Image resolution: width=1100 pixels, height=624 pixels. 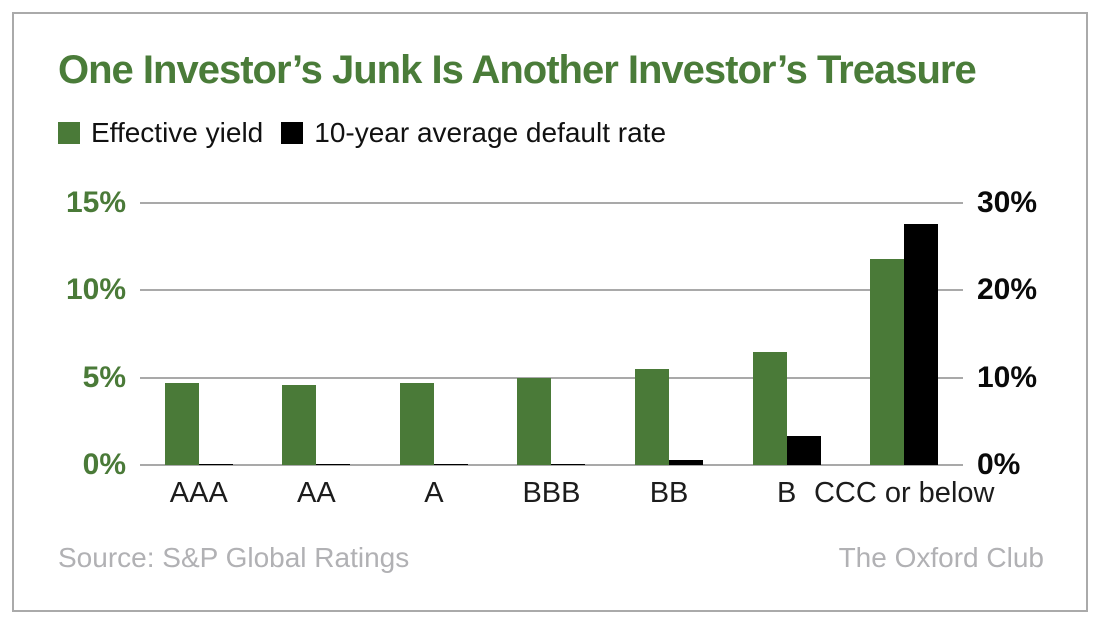 I want to click on bar-group-ccc-or-below: CCC or below, so click(x=904, y=355).